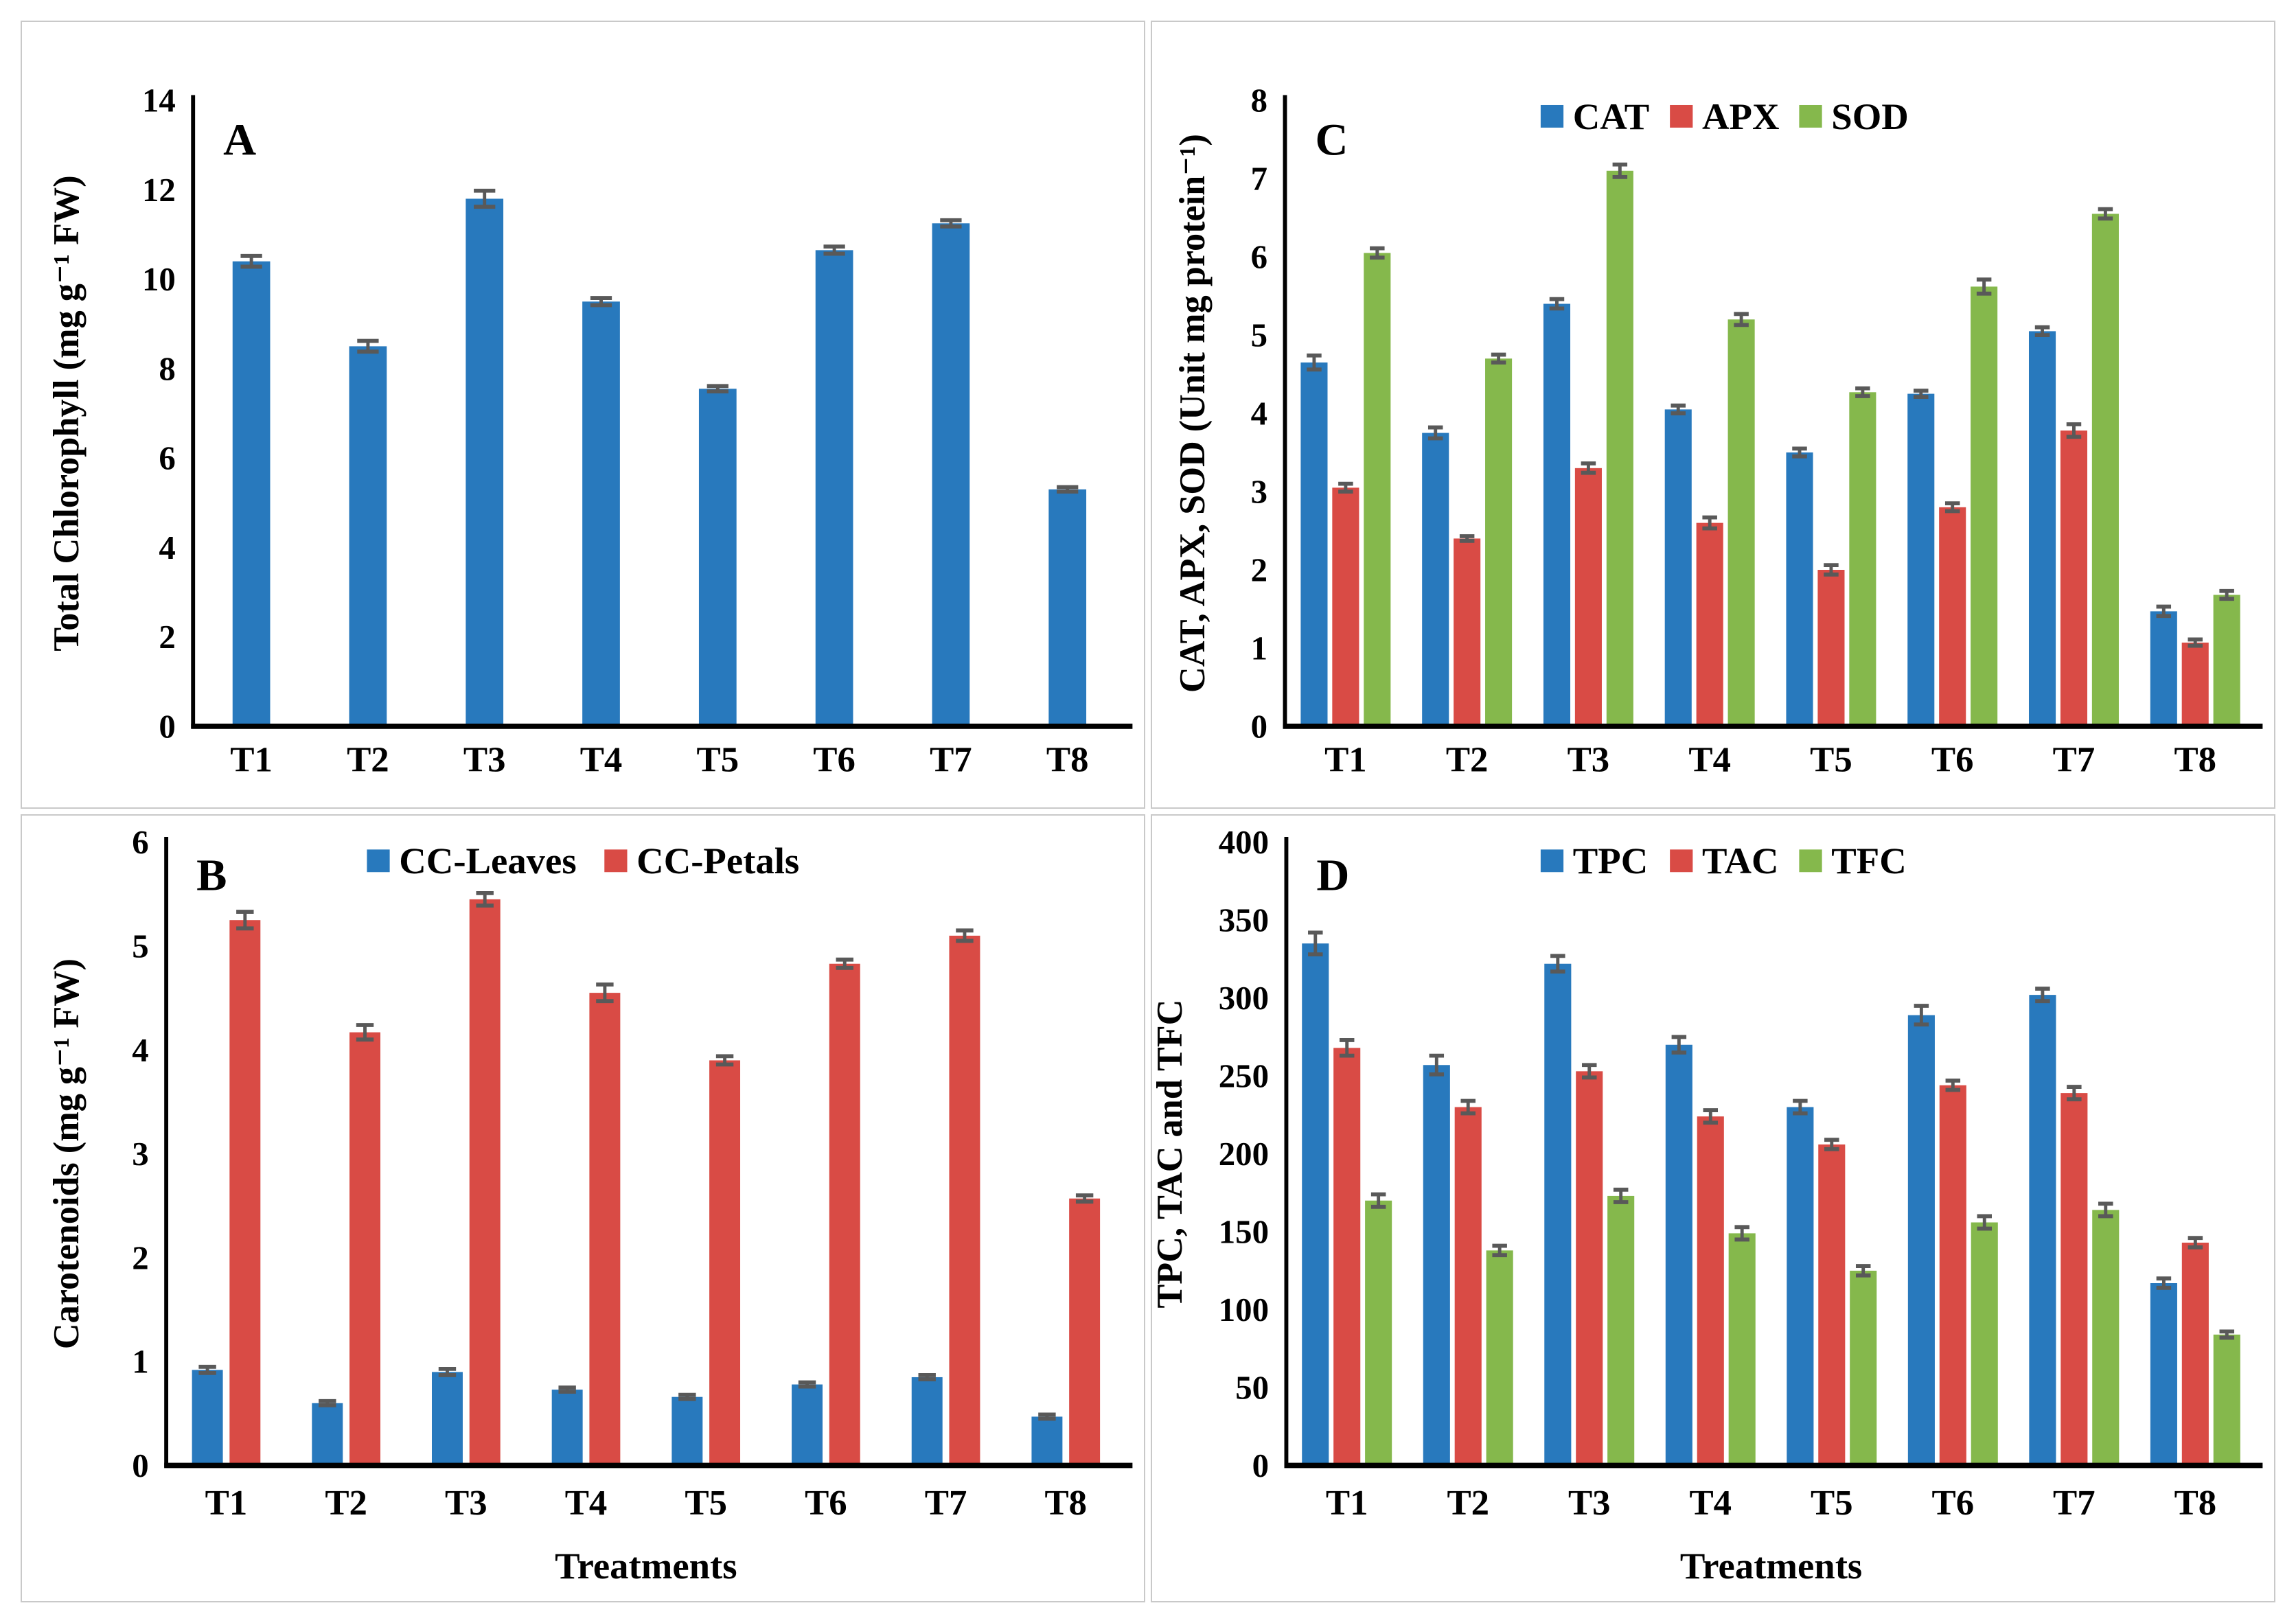 This screenshot has height=1623, width=2296. I want to click on y-axis-title: TPC, TAC and TFC, so click(1171, 1154).